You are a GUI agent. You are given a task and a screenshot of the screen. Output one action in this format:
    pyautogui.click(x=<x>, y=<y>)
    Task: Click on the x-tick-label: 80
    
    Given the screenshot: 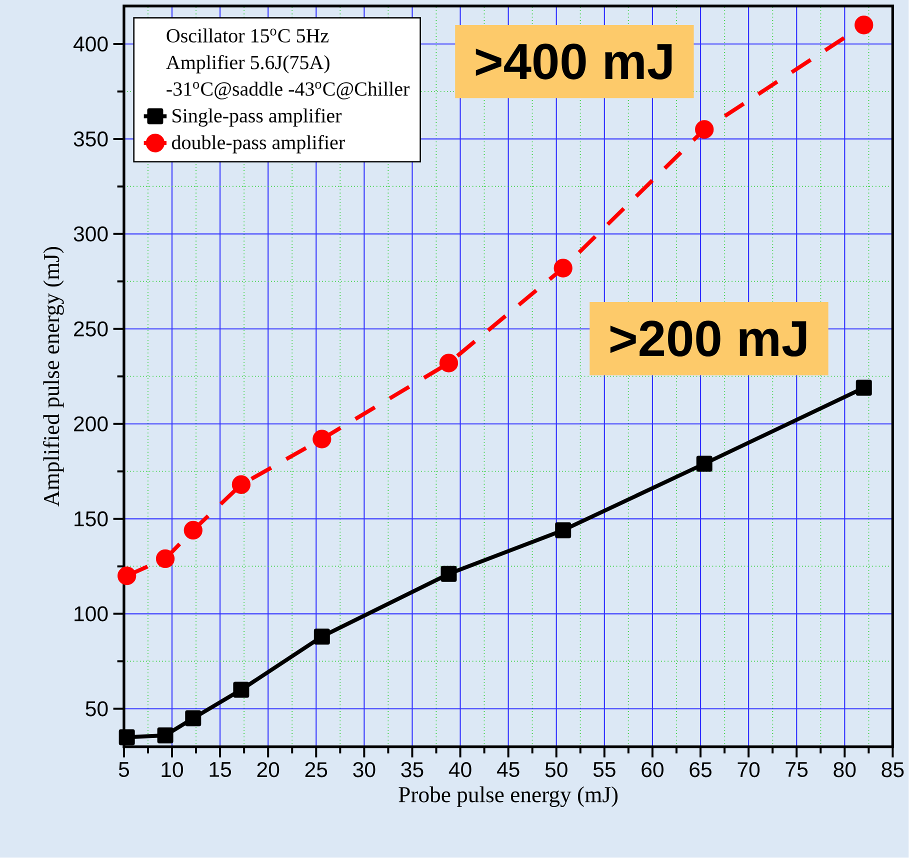 What is the action you would take?
    pyautogui.click(x=845, y=770)
    